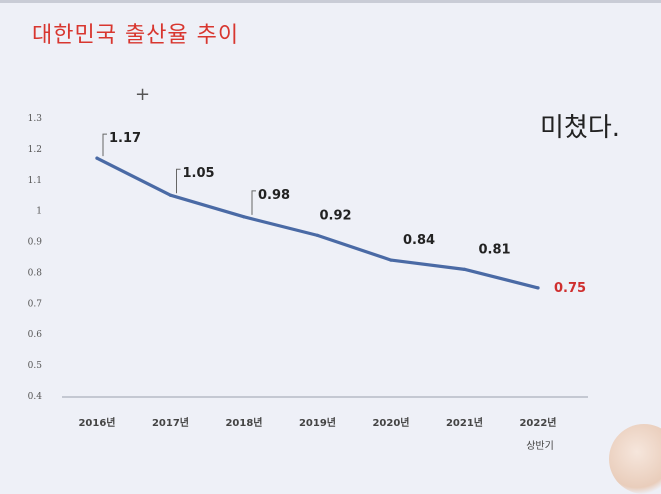 Image resolution: width=661 pixels, height=494 pixels. I want to click on x-tick-sublabel: 상반기, so click(540, 446).